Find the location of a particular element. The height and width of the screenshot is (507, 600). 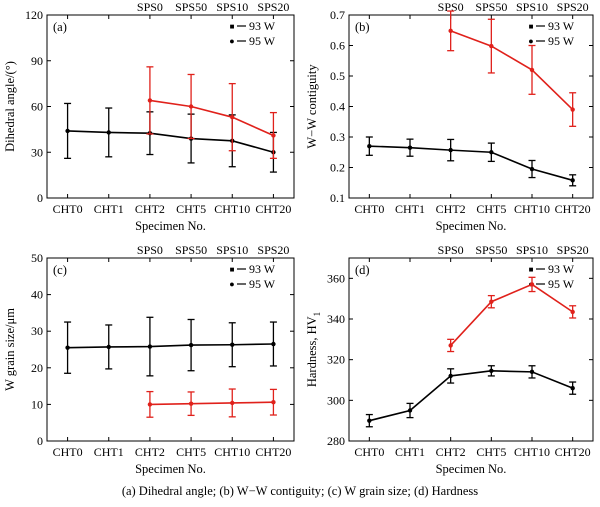

panel-label: (c) is located at coordinates (60, 270).